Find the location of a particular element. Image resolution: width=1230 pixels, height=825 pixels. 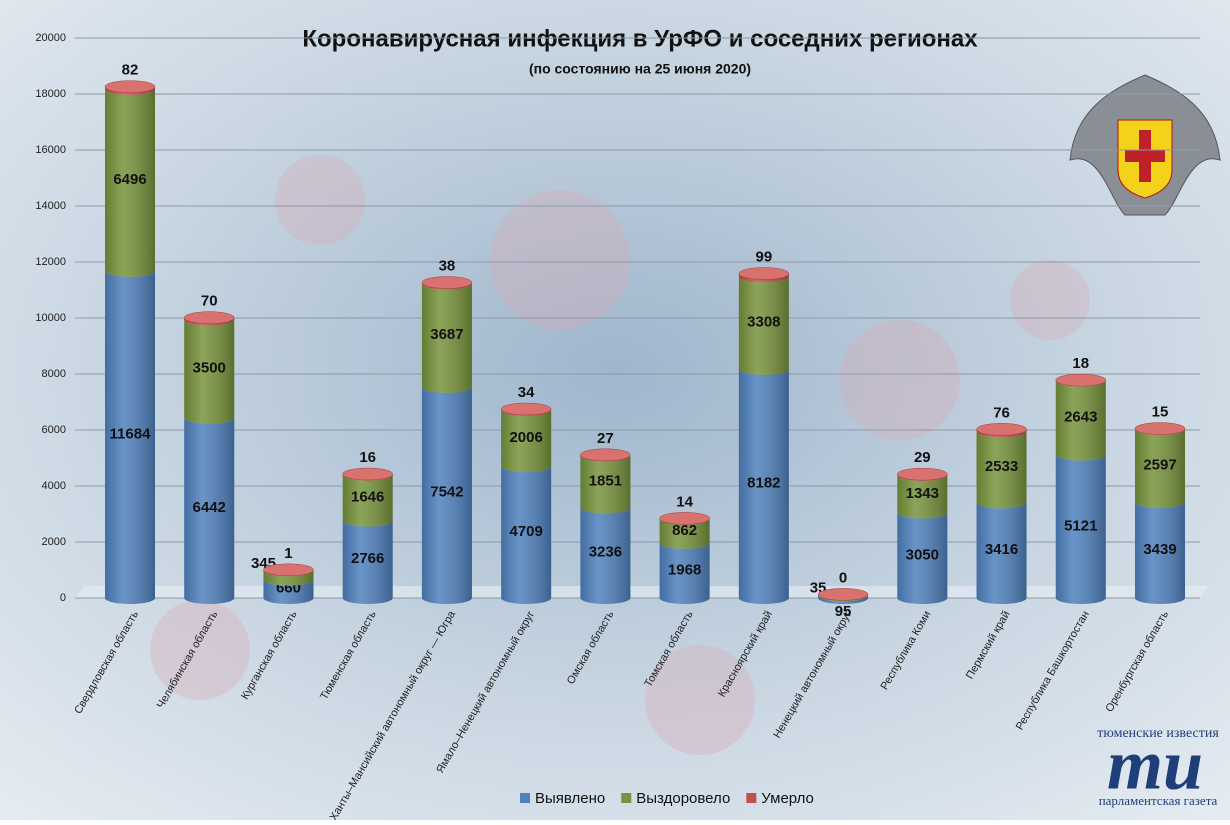

value-label: 3500 is located at coordinates (209, 368).